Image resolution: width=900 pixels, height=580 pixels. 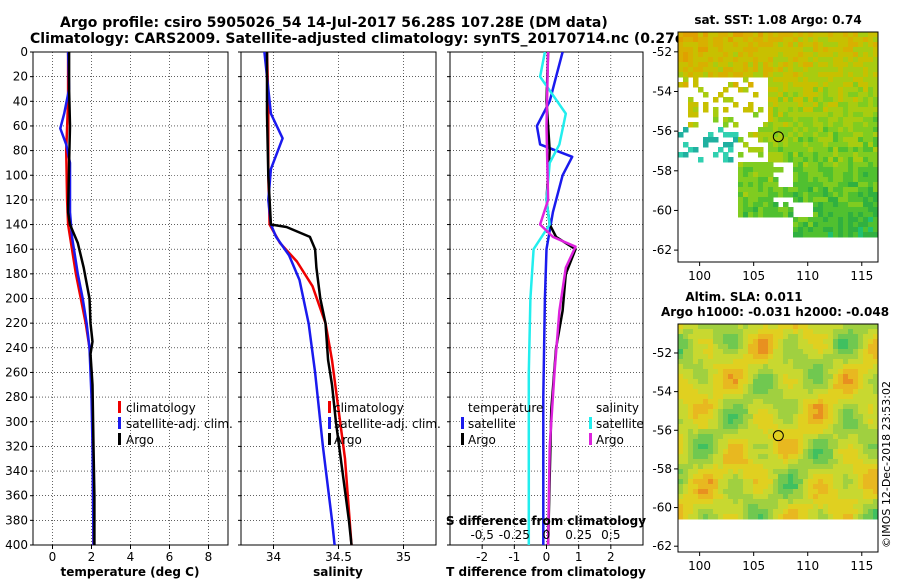 I want to click on salinity-legend: climatology satellite-adj. clim. Argo, so click(x=384, y=424).